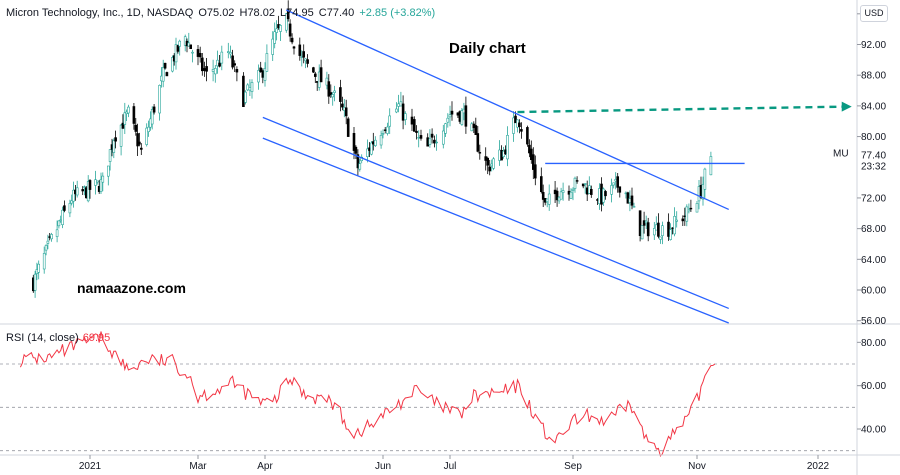 The image size is (900, 475). What do you see at coordinates (198, 466) in the screenshot?
I see `time-tick-label: Mar` at bounding box center [198, 466].